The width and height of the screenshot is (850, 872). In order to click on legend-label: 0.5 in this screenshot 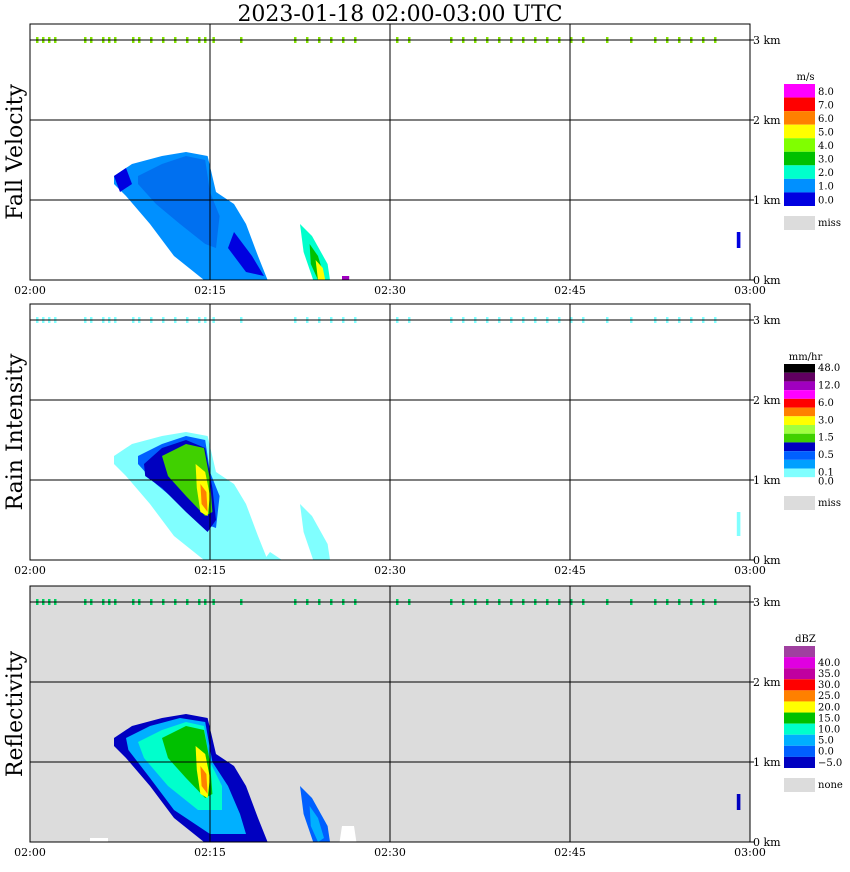, I will do `click(826, 455)`.